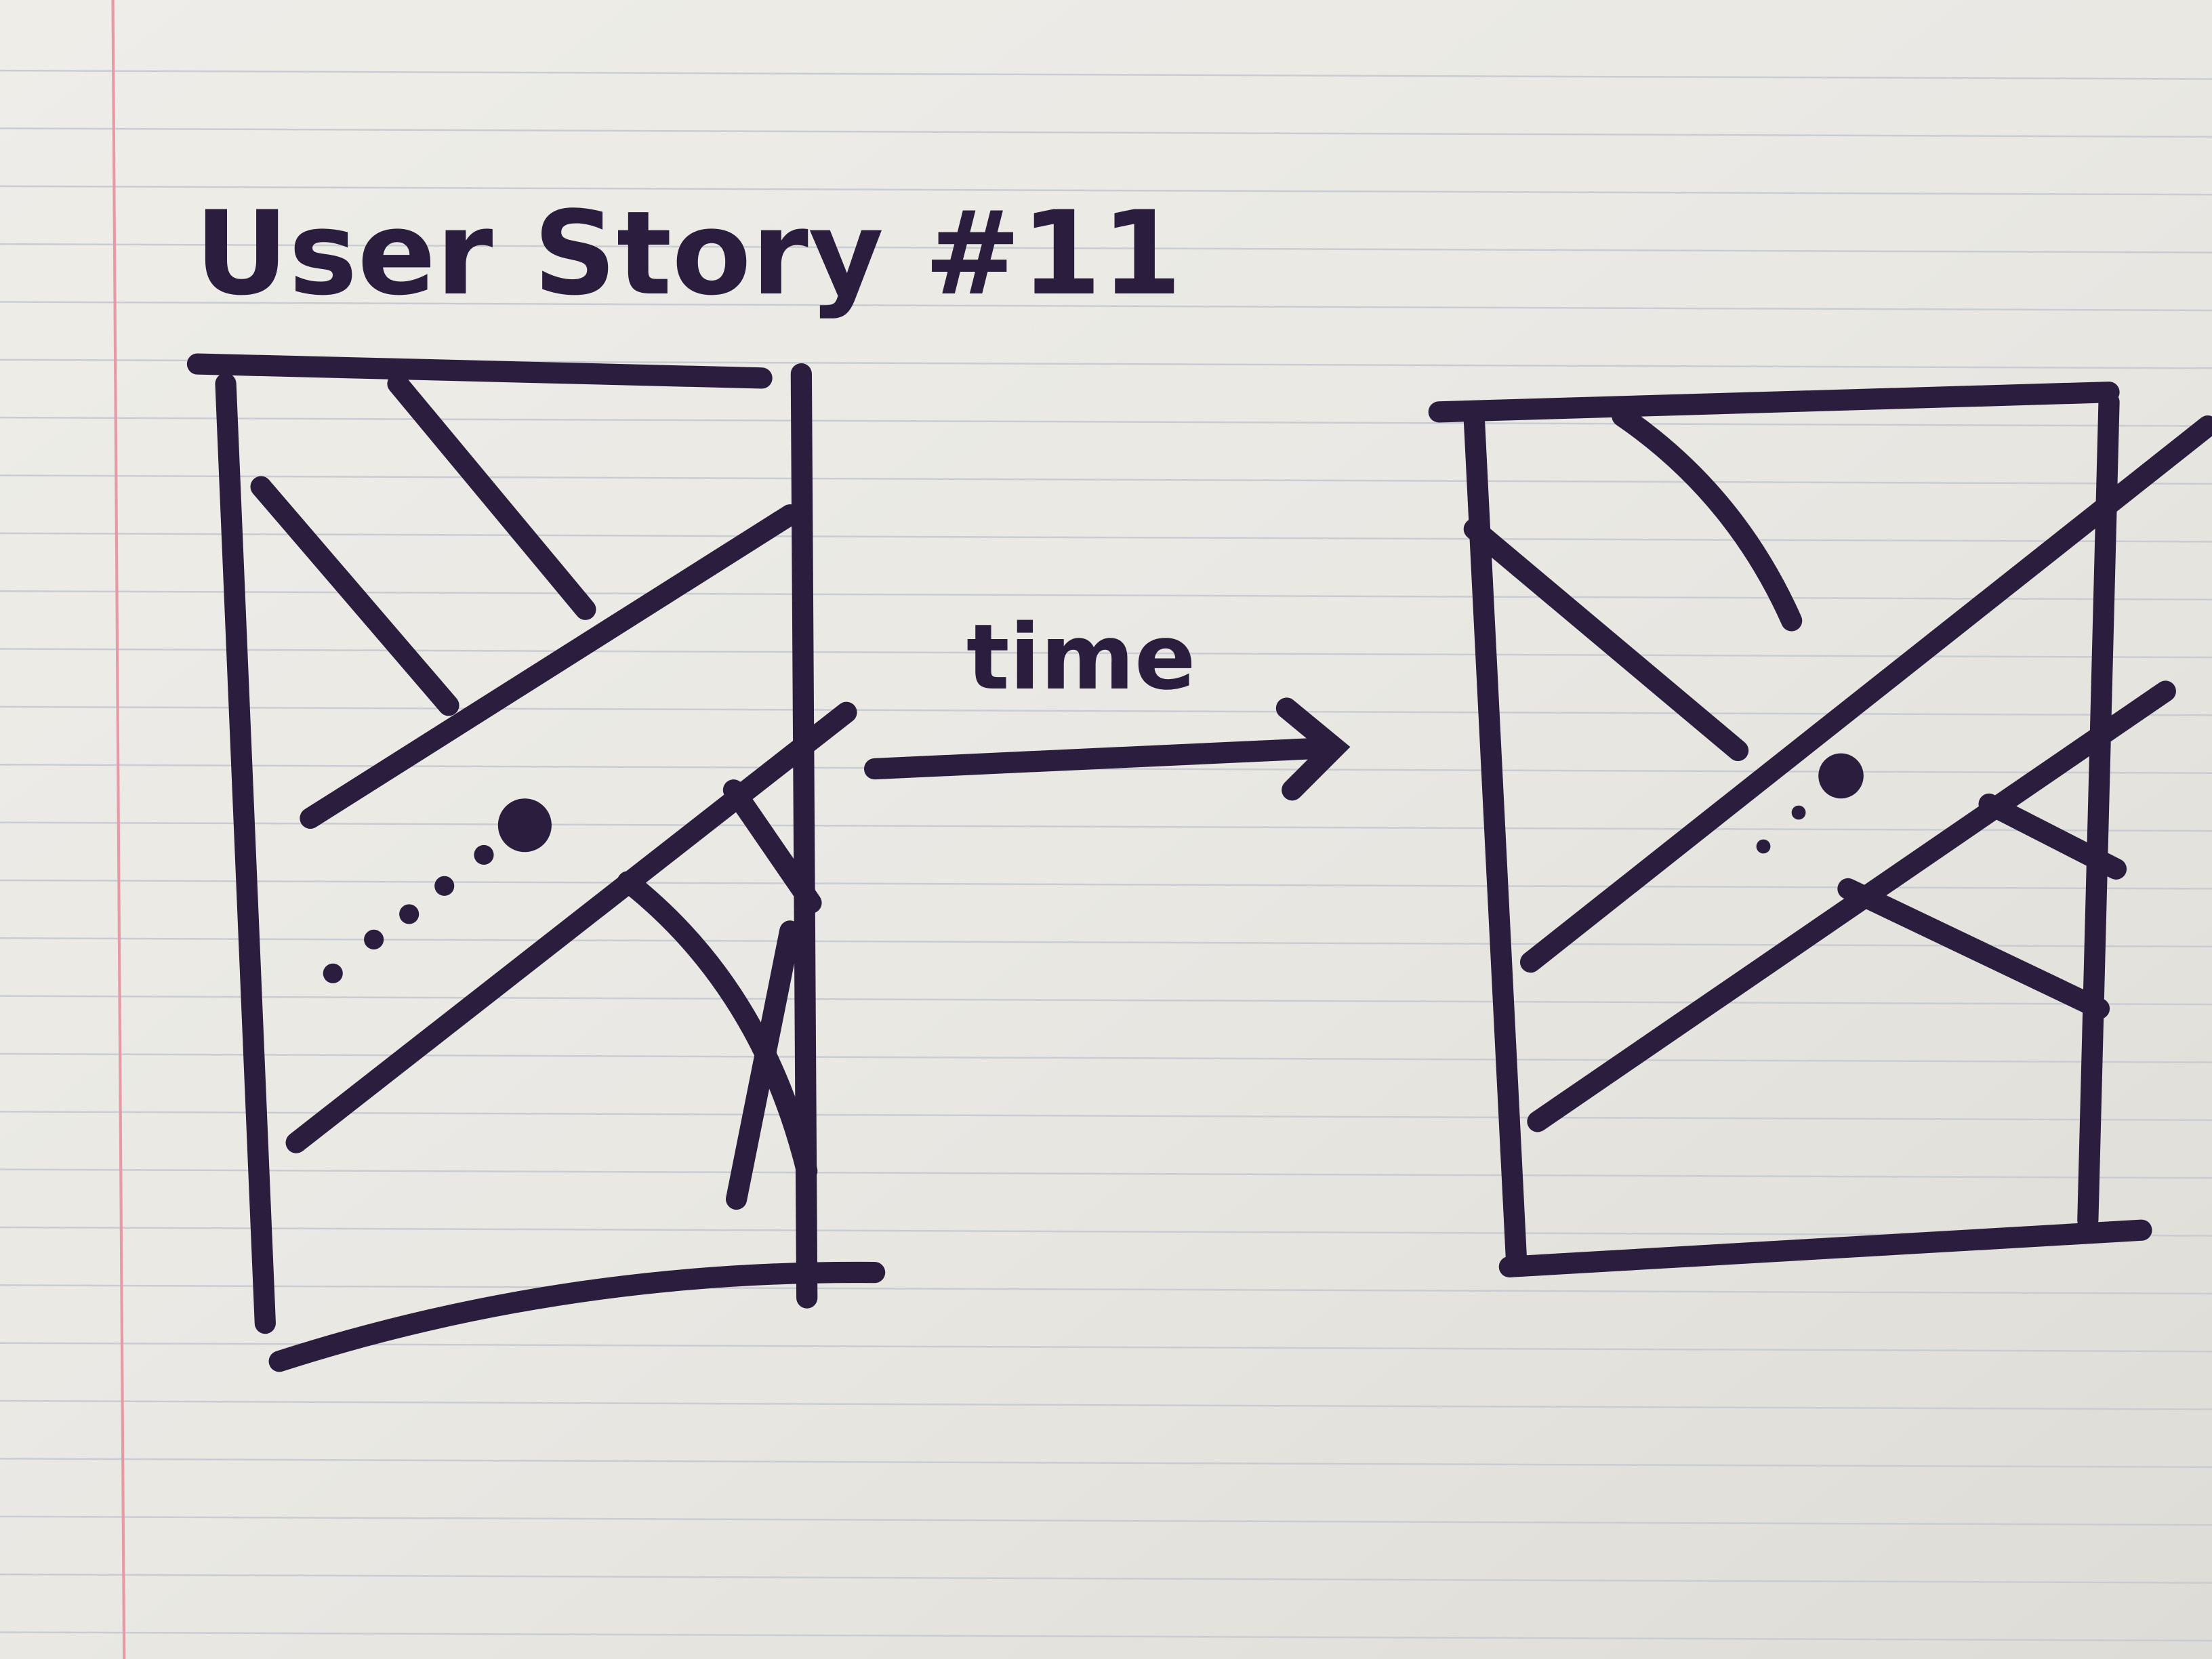  Describe the element at coordinates (688, 254) in the screenshot. I see `title: User Story #11` at that location.